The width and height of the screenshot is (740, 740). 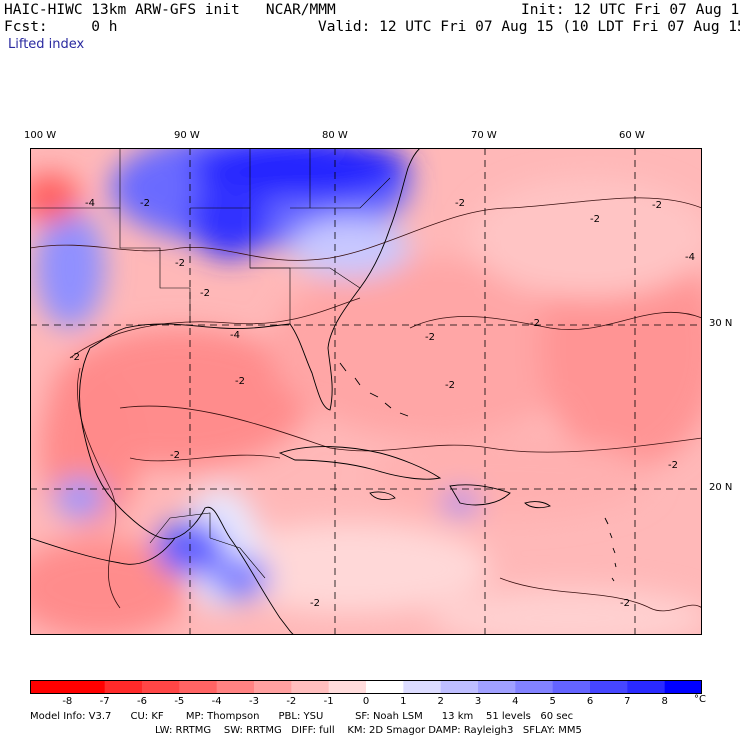 I want to click on lon-label-100w: 100 W, so click(x=40, y=135).